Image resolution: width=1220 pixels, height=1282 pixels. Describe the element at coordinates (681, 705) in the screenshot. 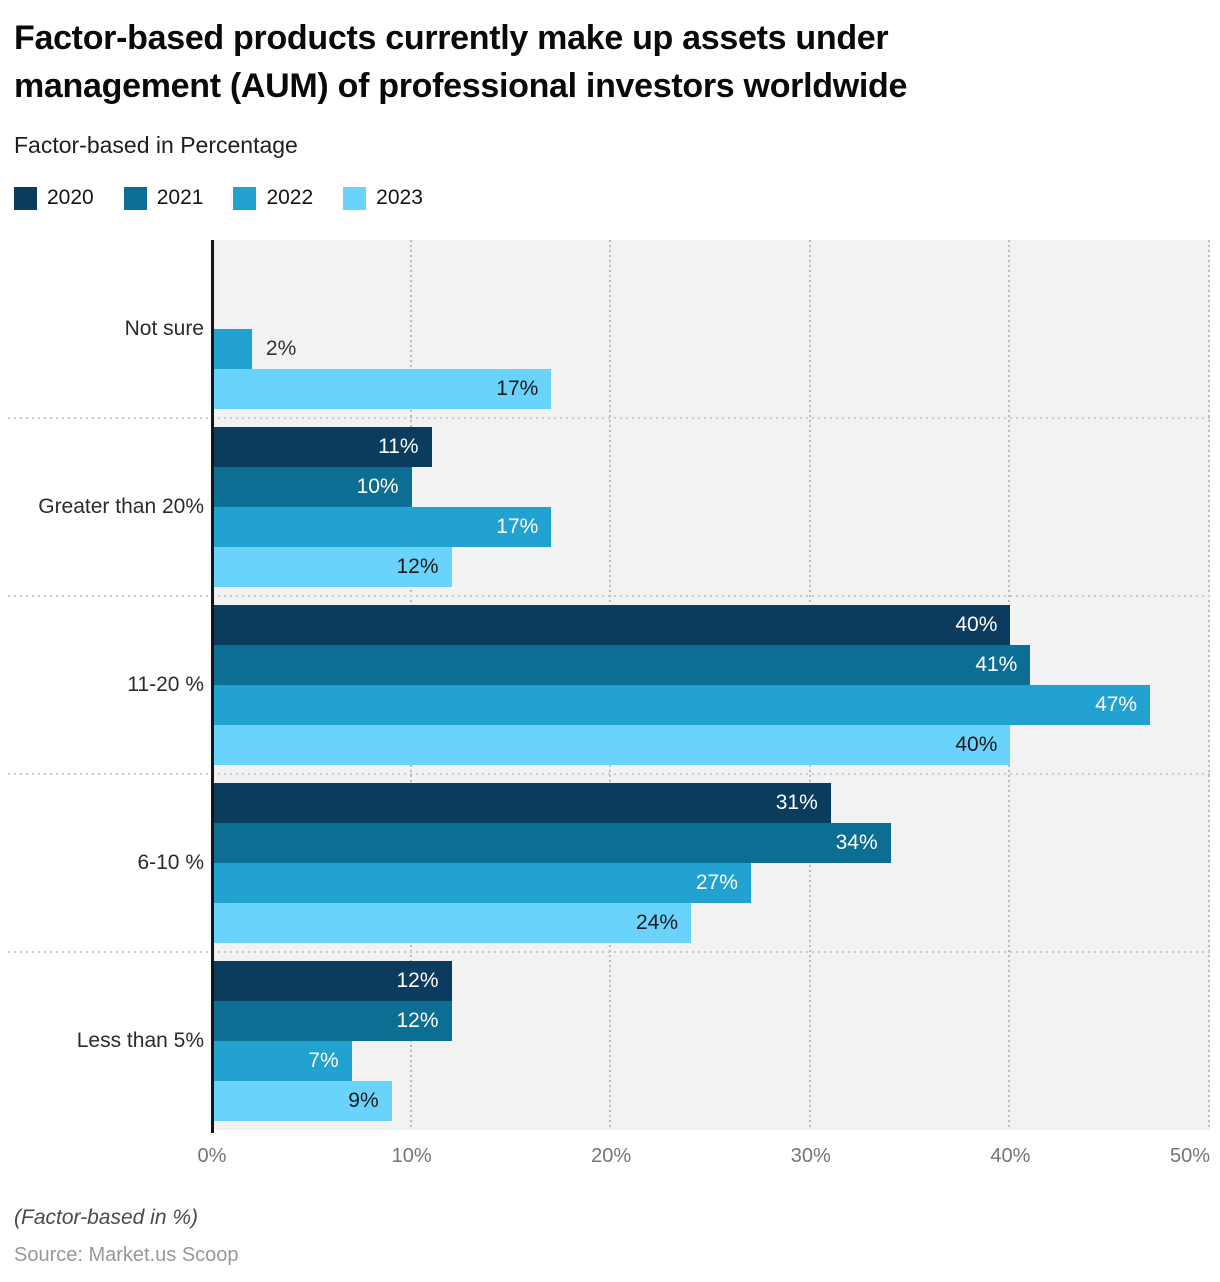

I see `bar: 47%` at that location.